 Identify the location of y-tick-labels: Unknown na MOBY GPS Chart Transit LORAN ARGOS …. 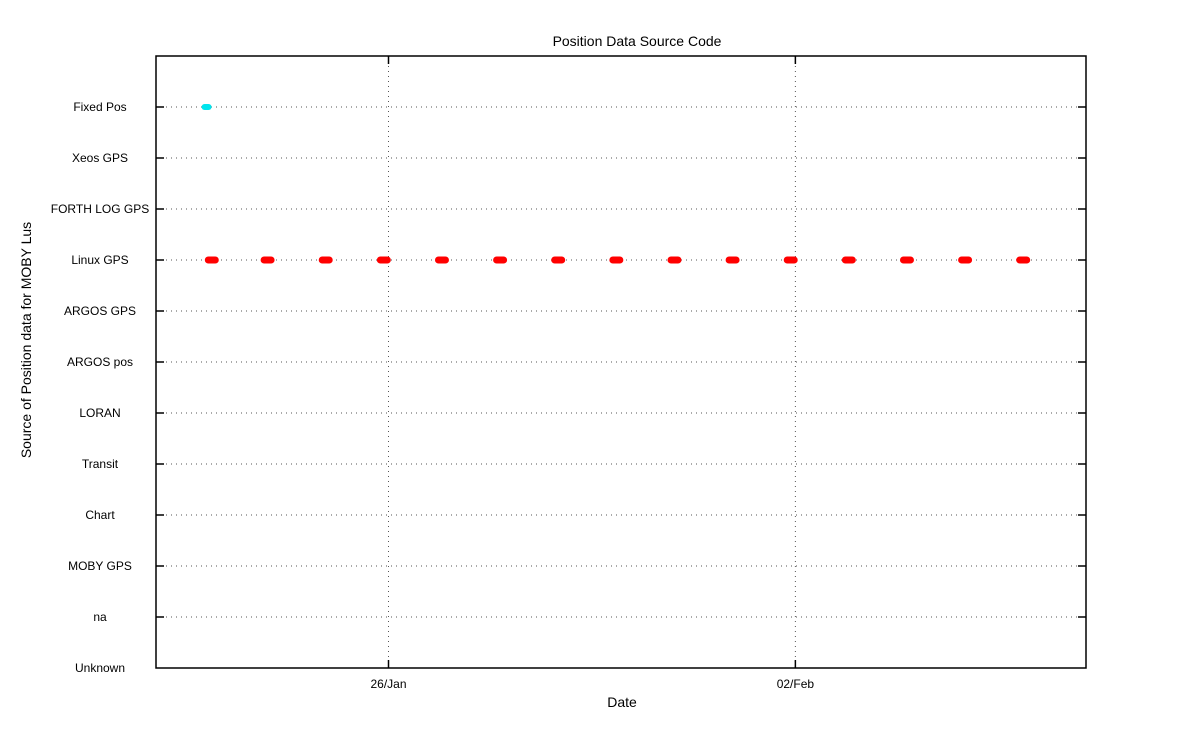
(100, 387).